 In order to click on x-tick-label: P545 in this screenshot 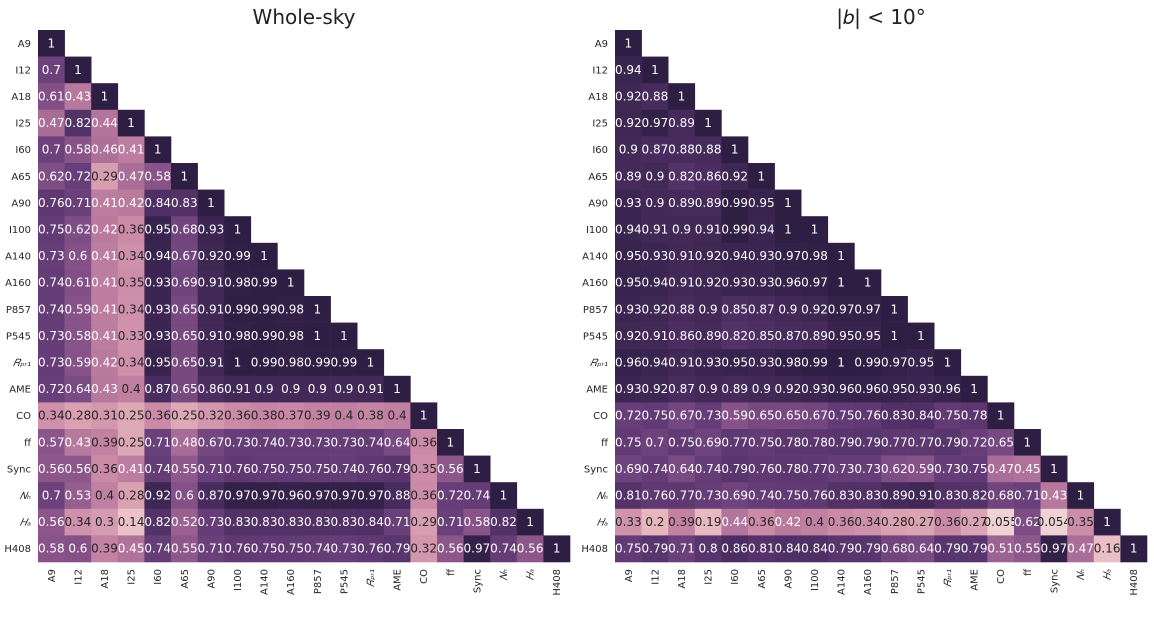, I will do `click(344, 581)`.